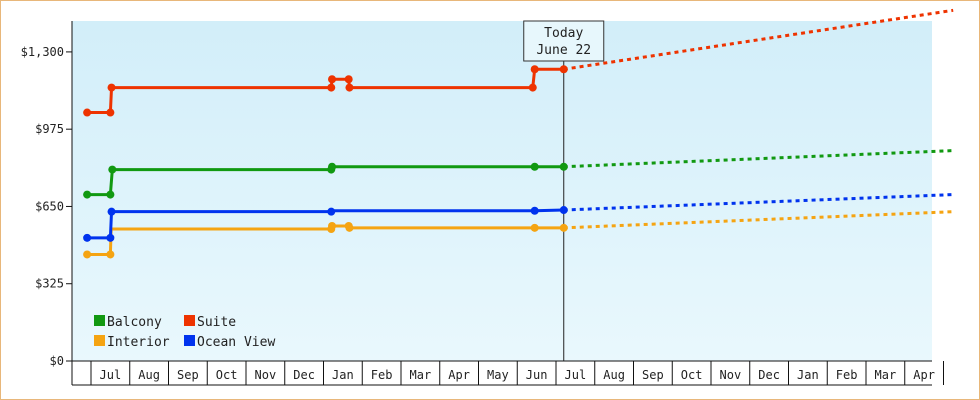  I want to click on y-tick-label: $0, so click(57, 361).